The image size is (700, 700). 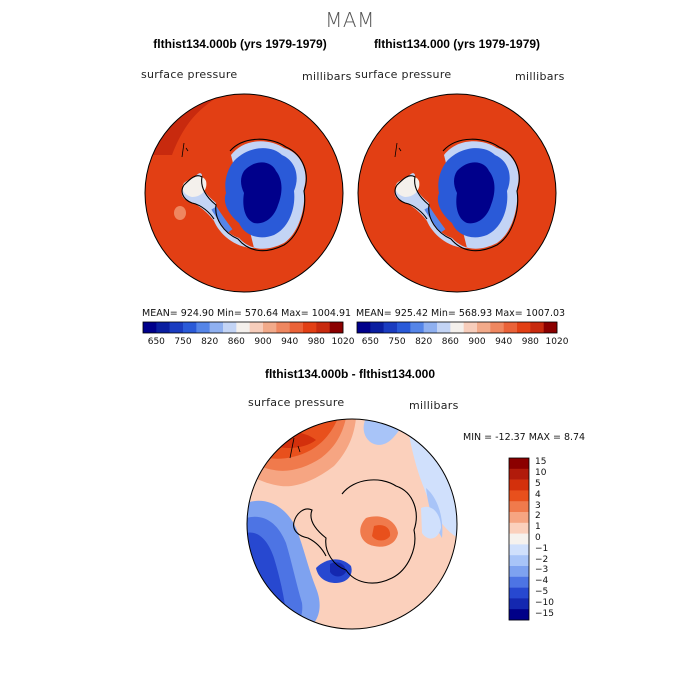 What do you see at coordinates (397, 342) in the screenshot?
I see `panel-2-colorbar-tick-label: 750` at bounding box center [397, 342].